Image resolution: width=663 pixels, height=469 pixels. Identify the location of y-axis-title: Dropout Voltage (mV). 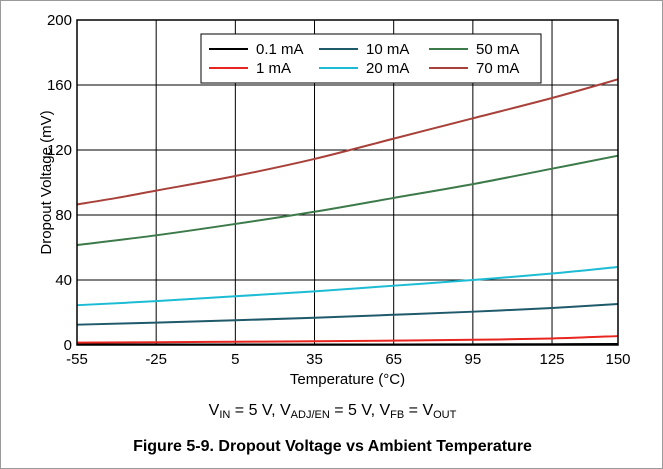
(46, 182).